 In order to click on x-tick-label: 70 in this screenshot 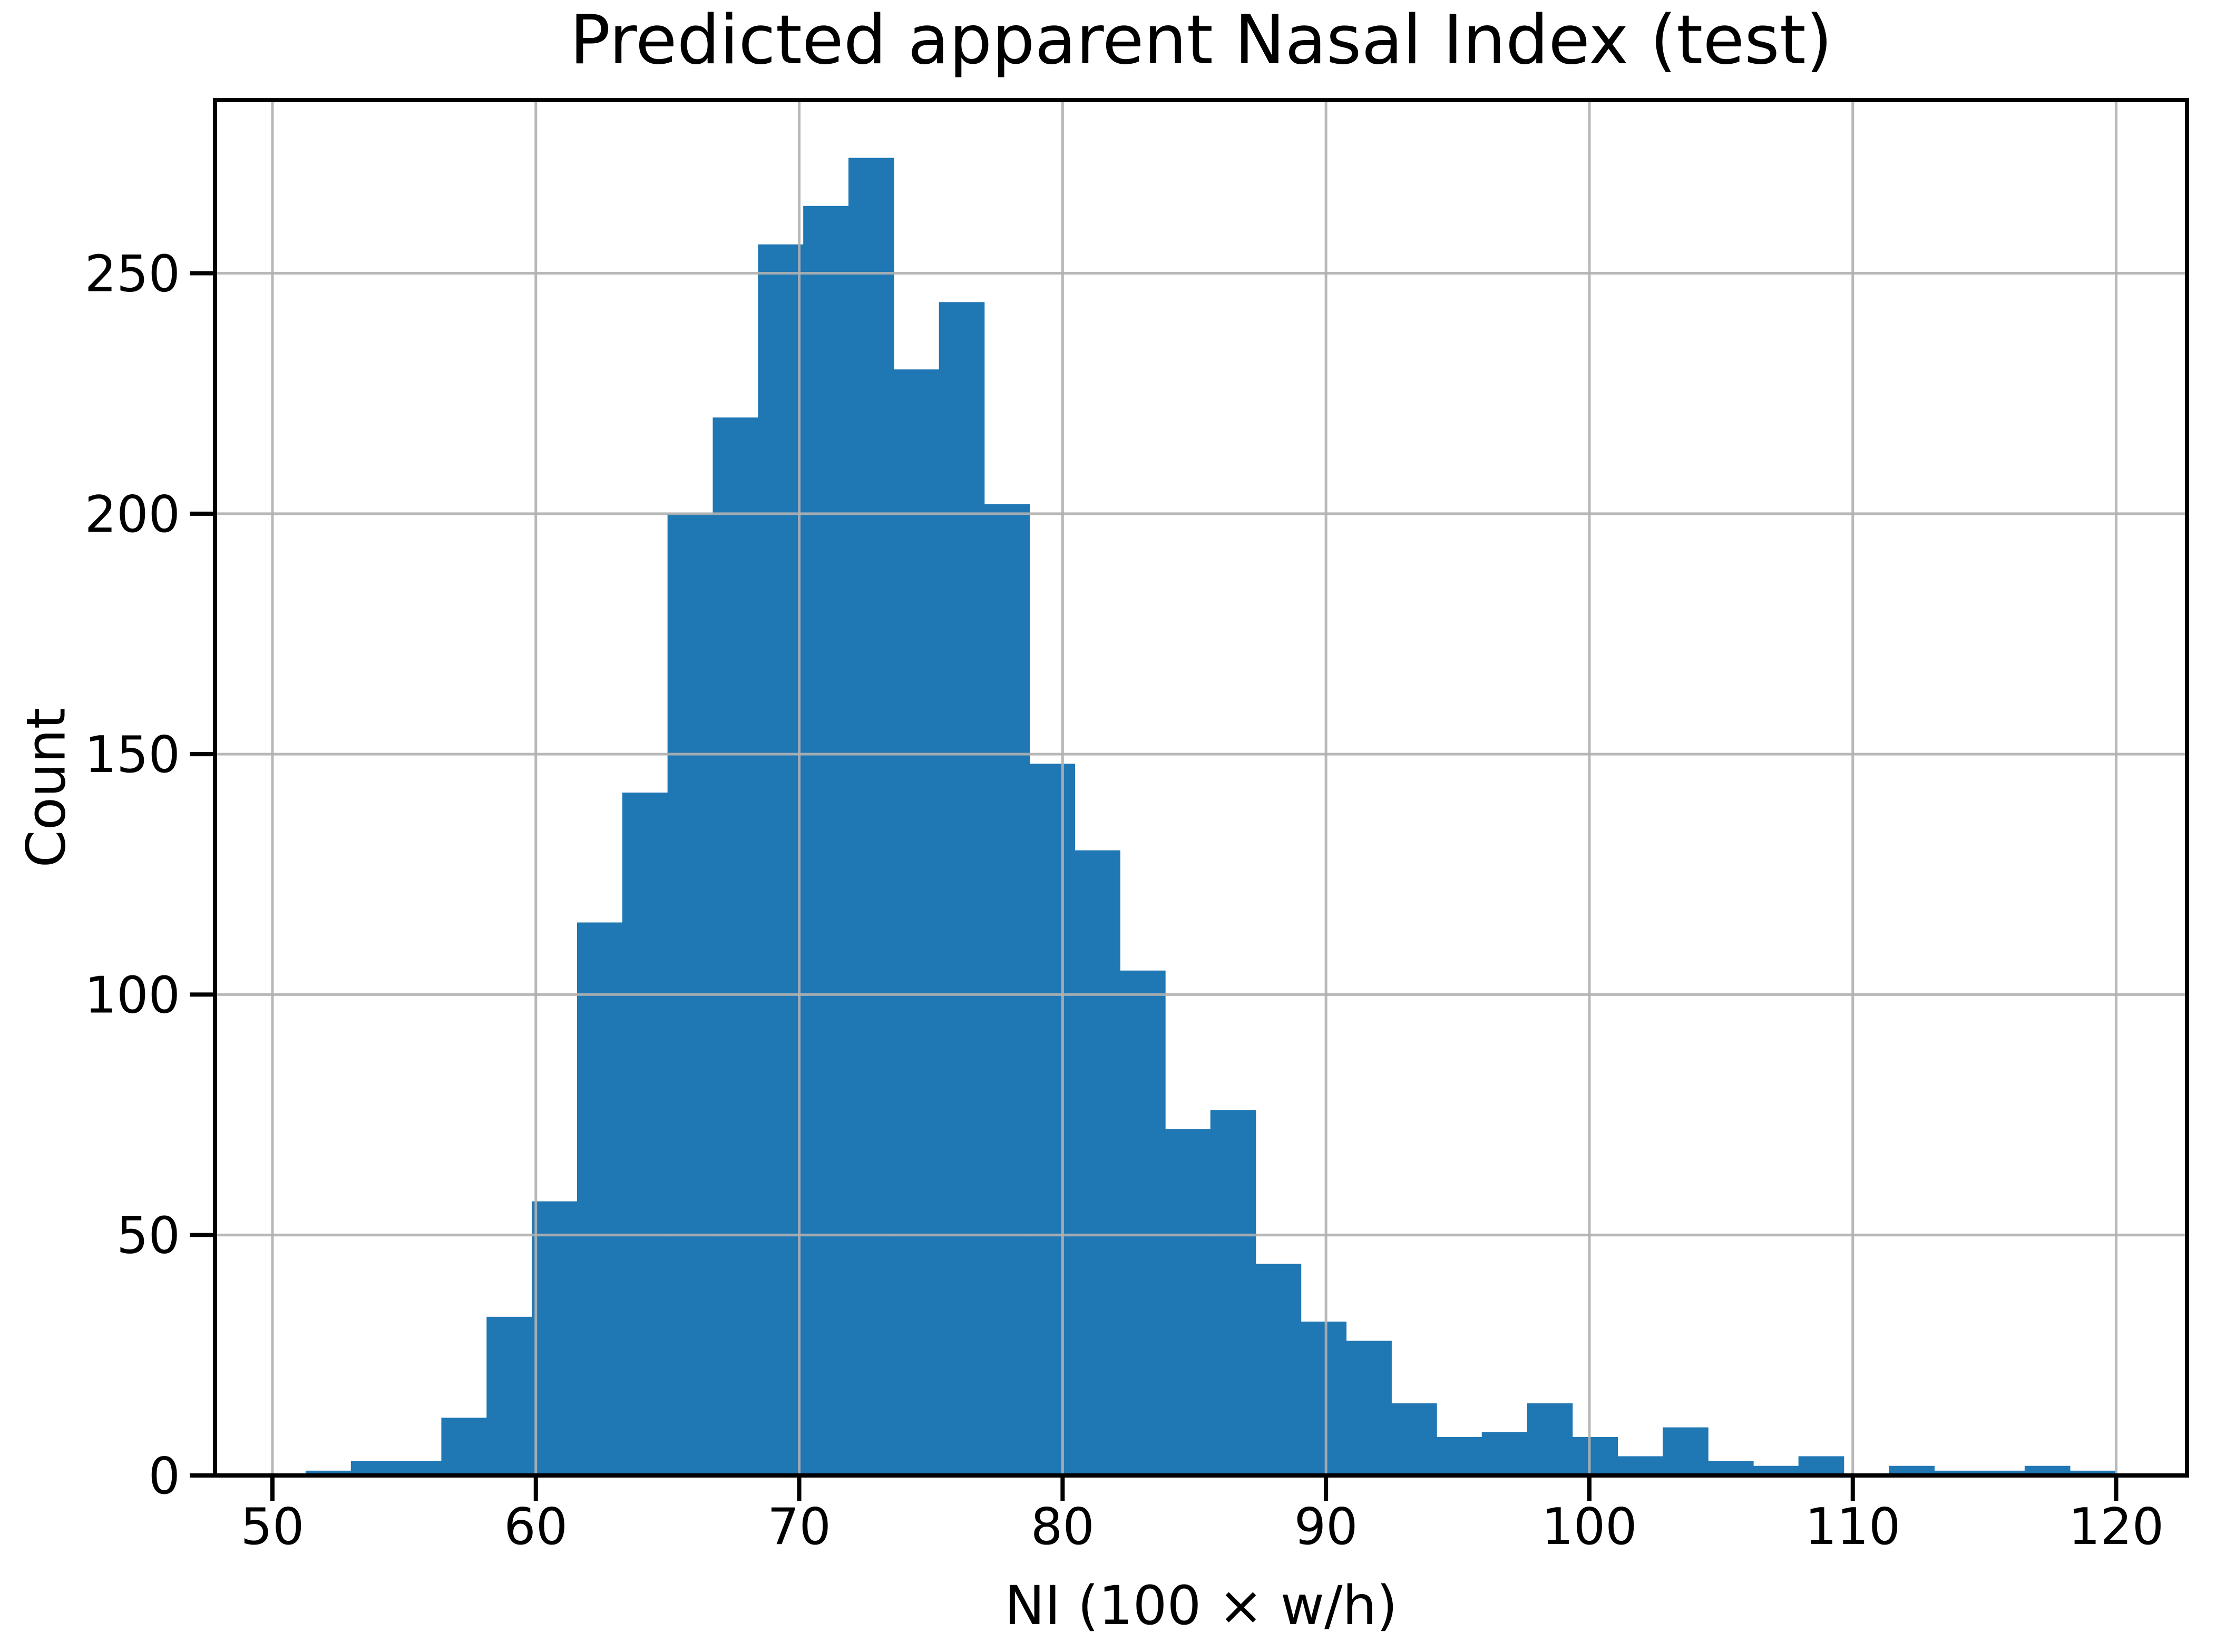, I will do `click(799, 1527)`.